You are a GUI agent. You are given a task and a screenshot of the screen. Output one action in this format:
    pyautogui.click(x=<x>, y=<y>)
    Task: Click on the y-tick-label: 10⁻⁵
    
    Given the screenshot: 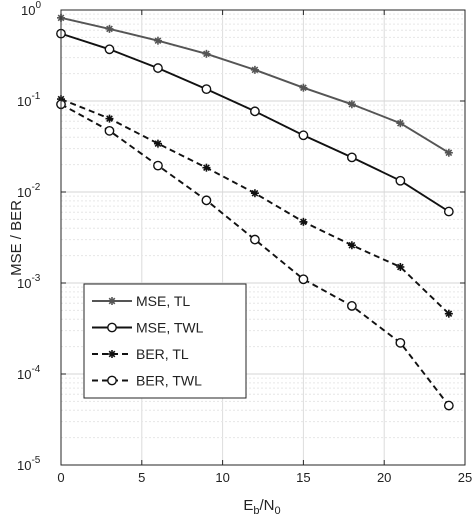 What is the action you would take?
    pyautogui.click(x=29, y=464)
    